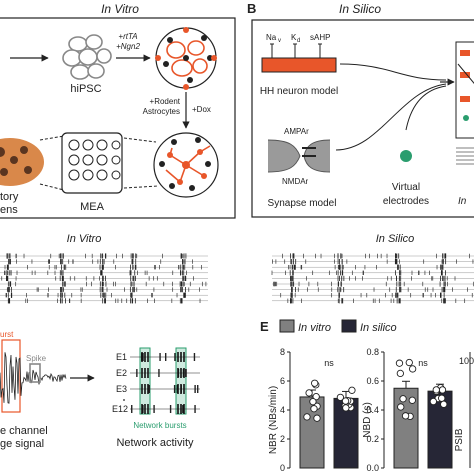 This screenshot has height=474, width=474. Describe the element at coordinates (372, 381) in the screenshot. I see `y-tick-label: 0.6` at that location.